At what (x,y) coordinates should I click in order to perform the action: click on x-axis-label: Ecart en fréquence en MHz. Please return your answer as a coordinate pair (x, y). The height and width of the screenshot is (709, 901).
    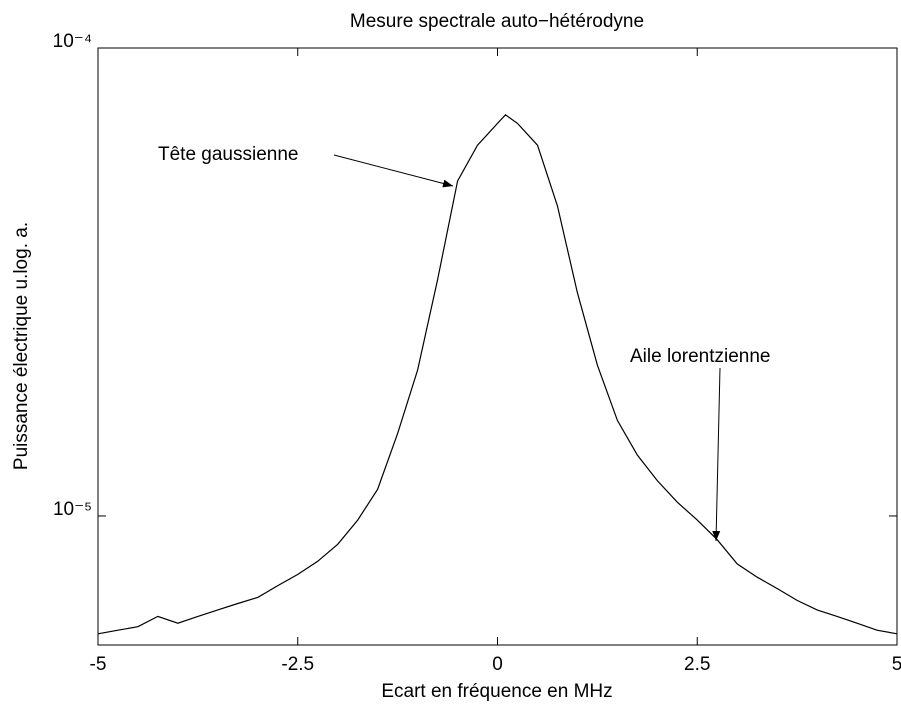
    Looking at the image, I should click on (496, 691).